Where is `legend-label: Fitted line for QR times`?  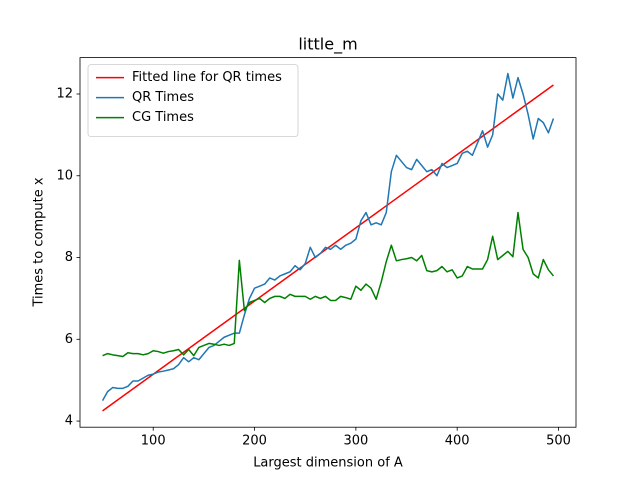 legend-label: Fitted line for QR times is located at coordinates (207, 77).